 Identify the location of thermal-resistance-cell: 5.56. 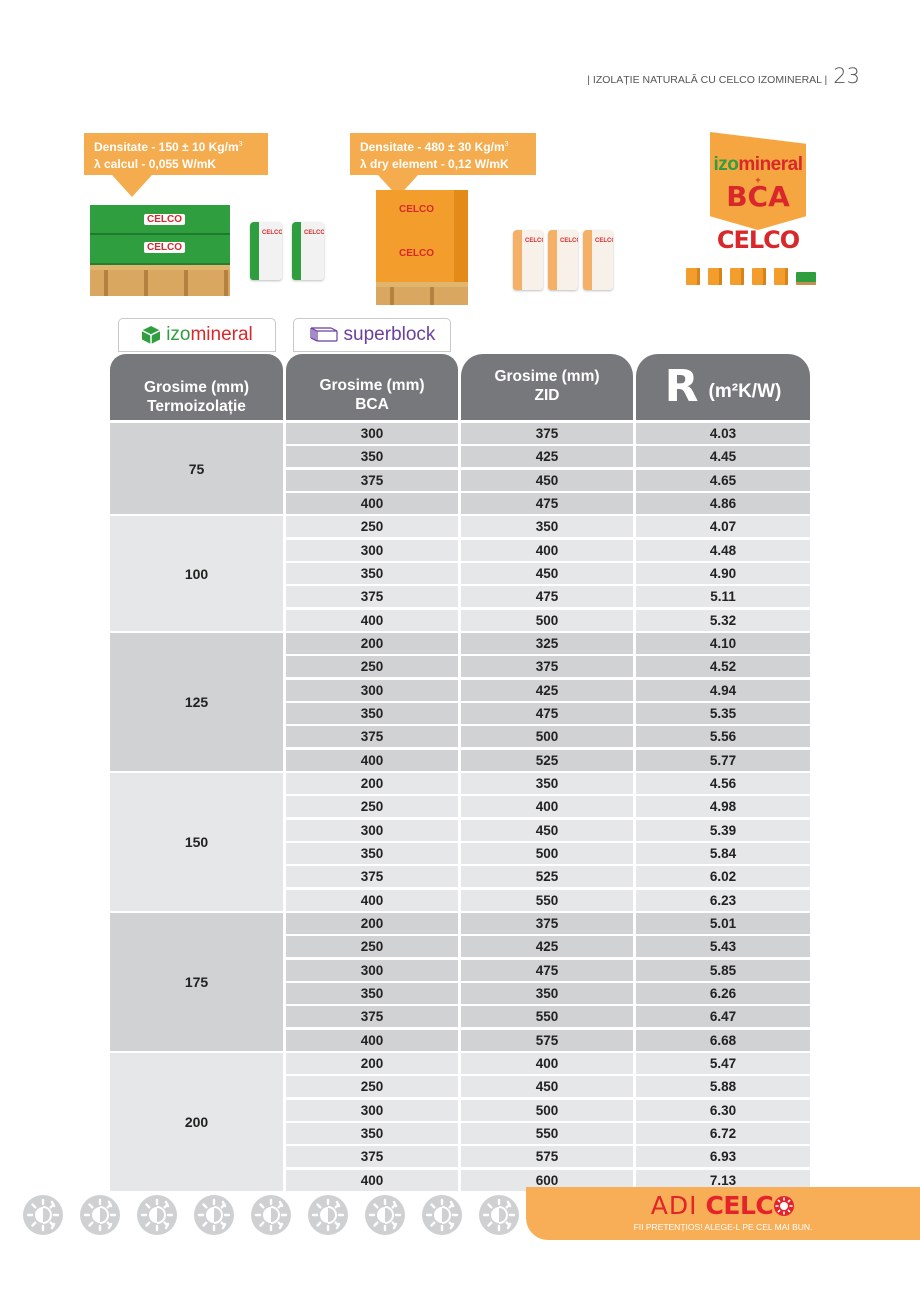
(723, 737).